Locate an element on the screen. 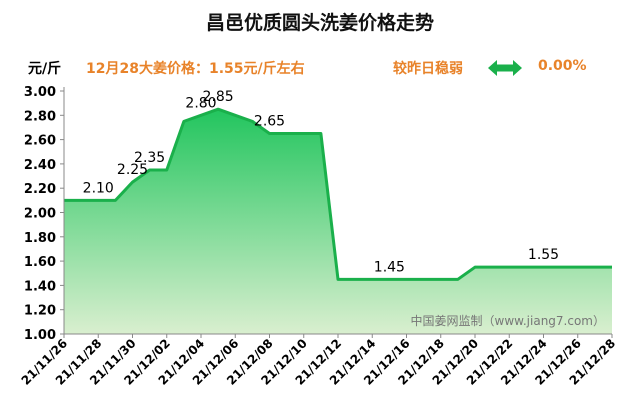 The height and width of the screenshot is (410, 640). data-label: 2.25 is located at coordinates (132, 170).